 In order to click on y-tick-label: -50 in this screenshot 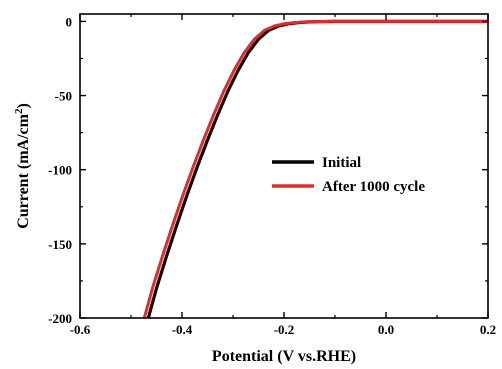, I will do `click(63, 96)`.